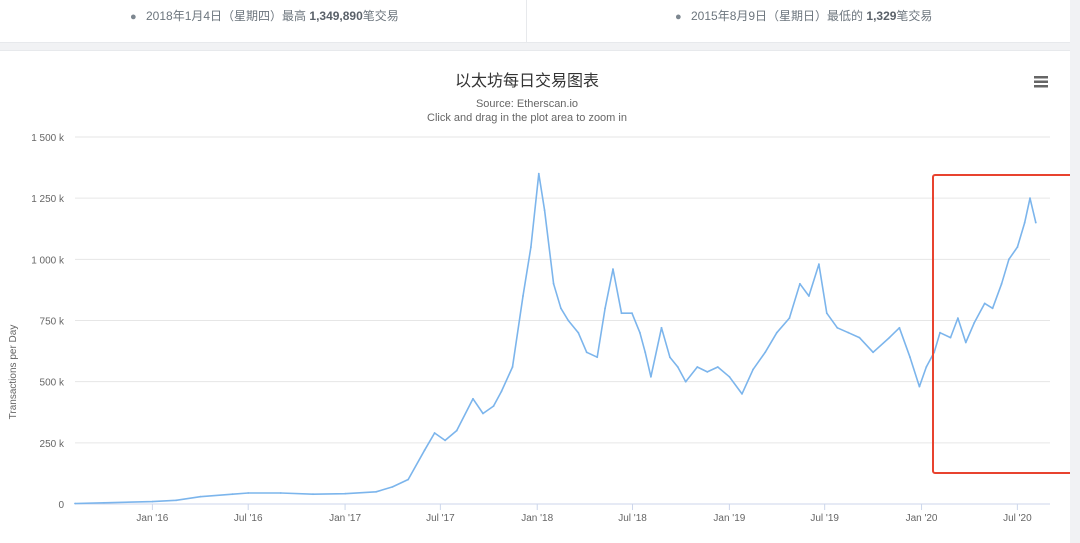 The width and height of the screenshot is (1080, 543). What do you see at coordinates (52, 444) in the screenshot?
I see `y-tick-label: 250 k` at bounding box center [52, 444].